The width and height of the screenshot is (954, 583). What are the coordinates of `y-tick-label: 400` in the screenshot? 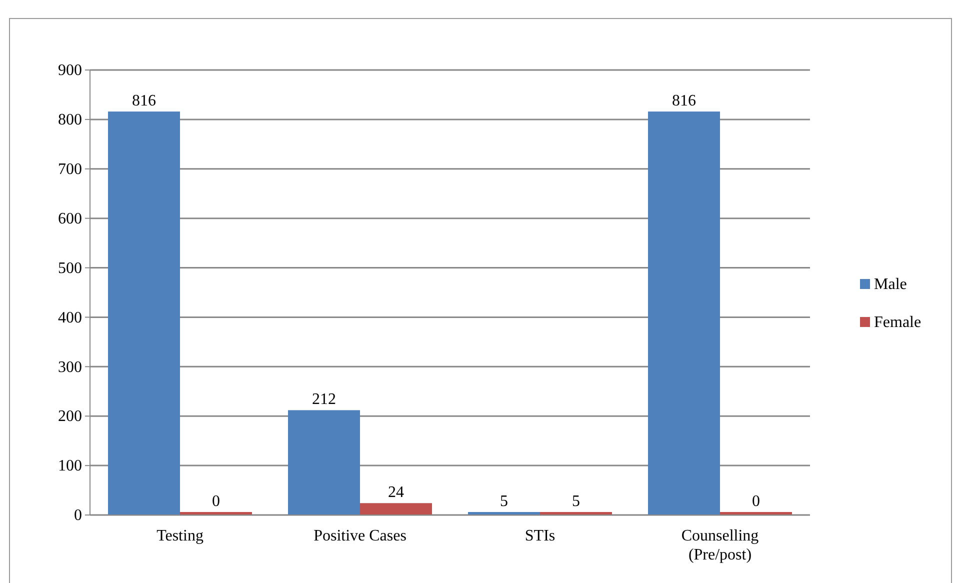 It's located at (70, 317).